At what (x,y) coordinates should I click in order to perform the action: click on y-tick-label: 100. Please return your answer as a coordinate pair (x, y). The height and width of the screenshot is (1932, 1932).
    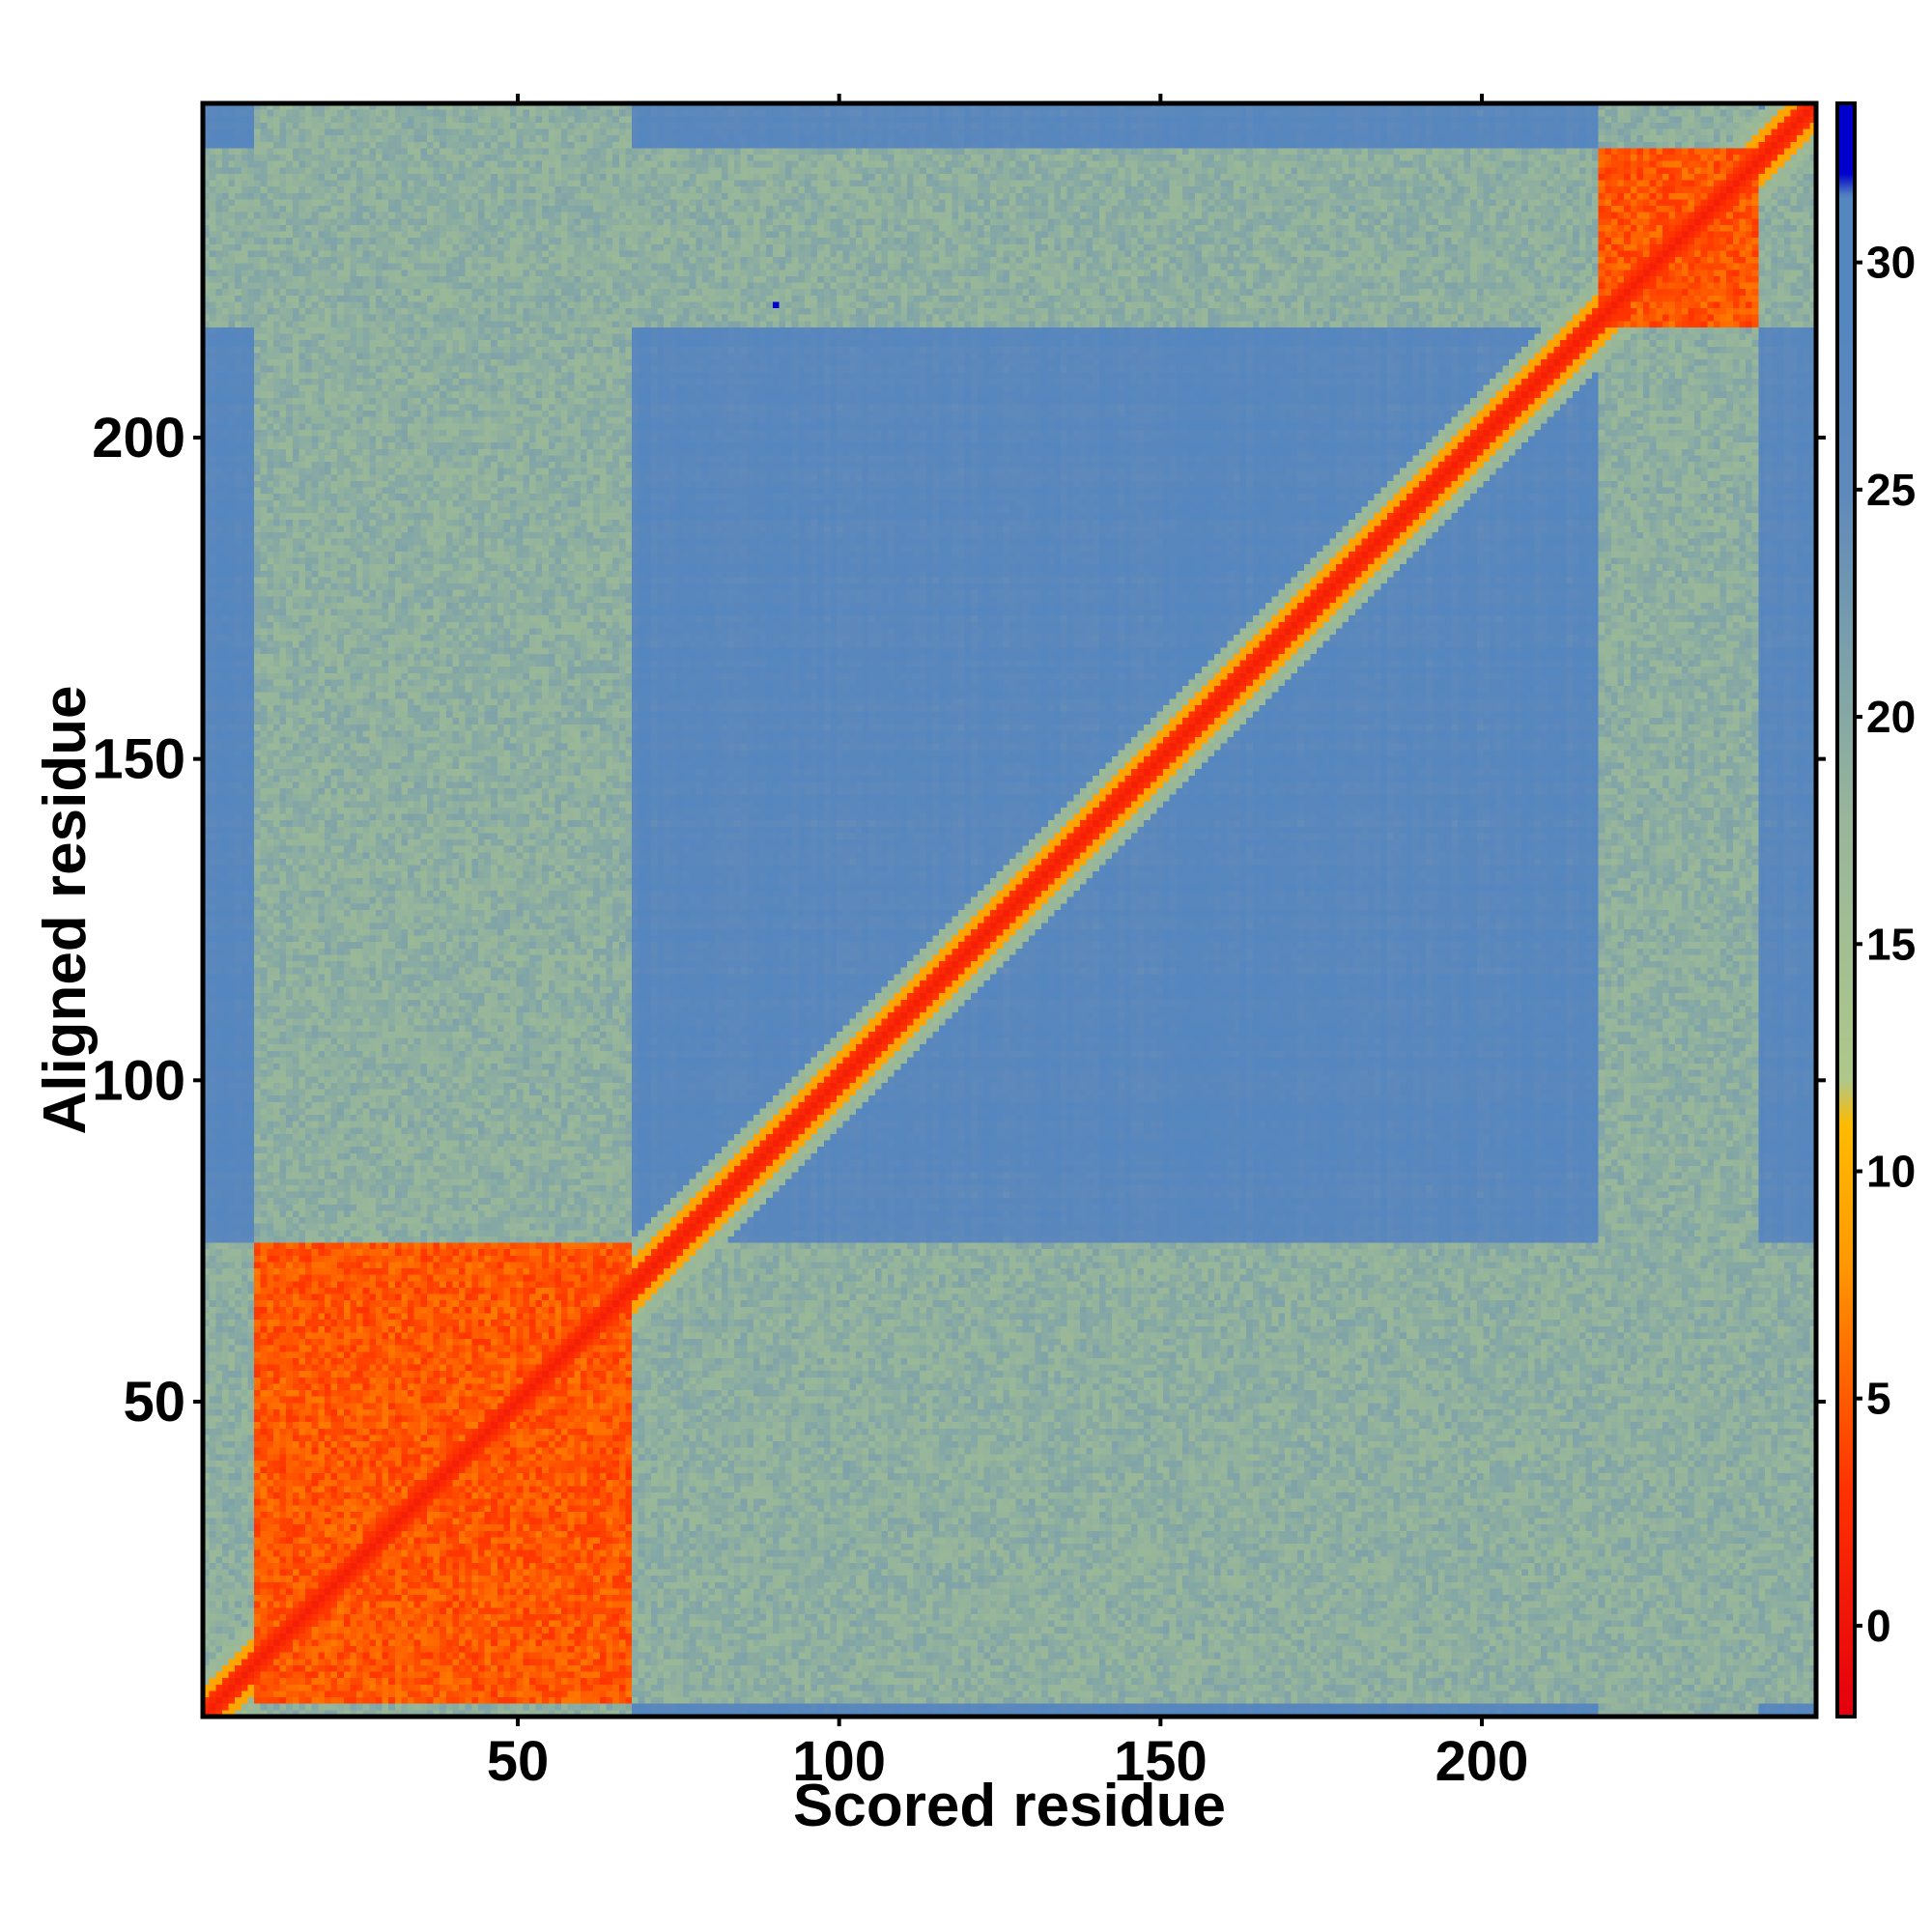
    Looking at the image, I should click on (138, 1080).